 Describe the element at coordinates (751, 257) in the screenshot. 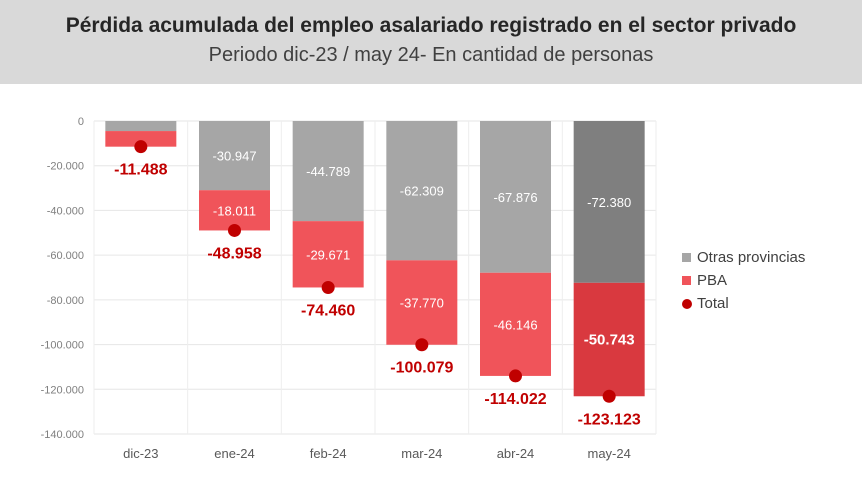

I see `legend-label-otras: Otras provincias` at that location.